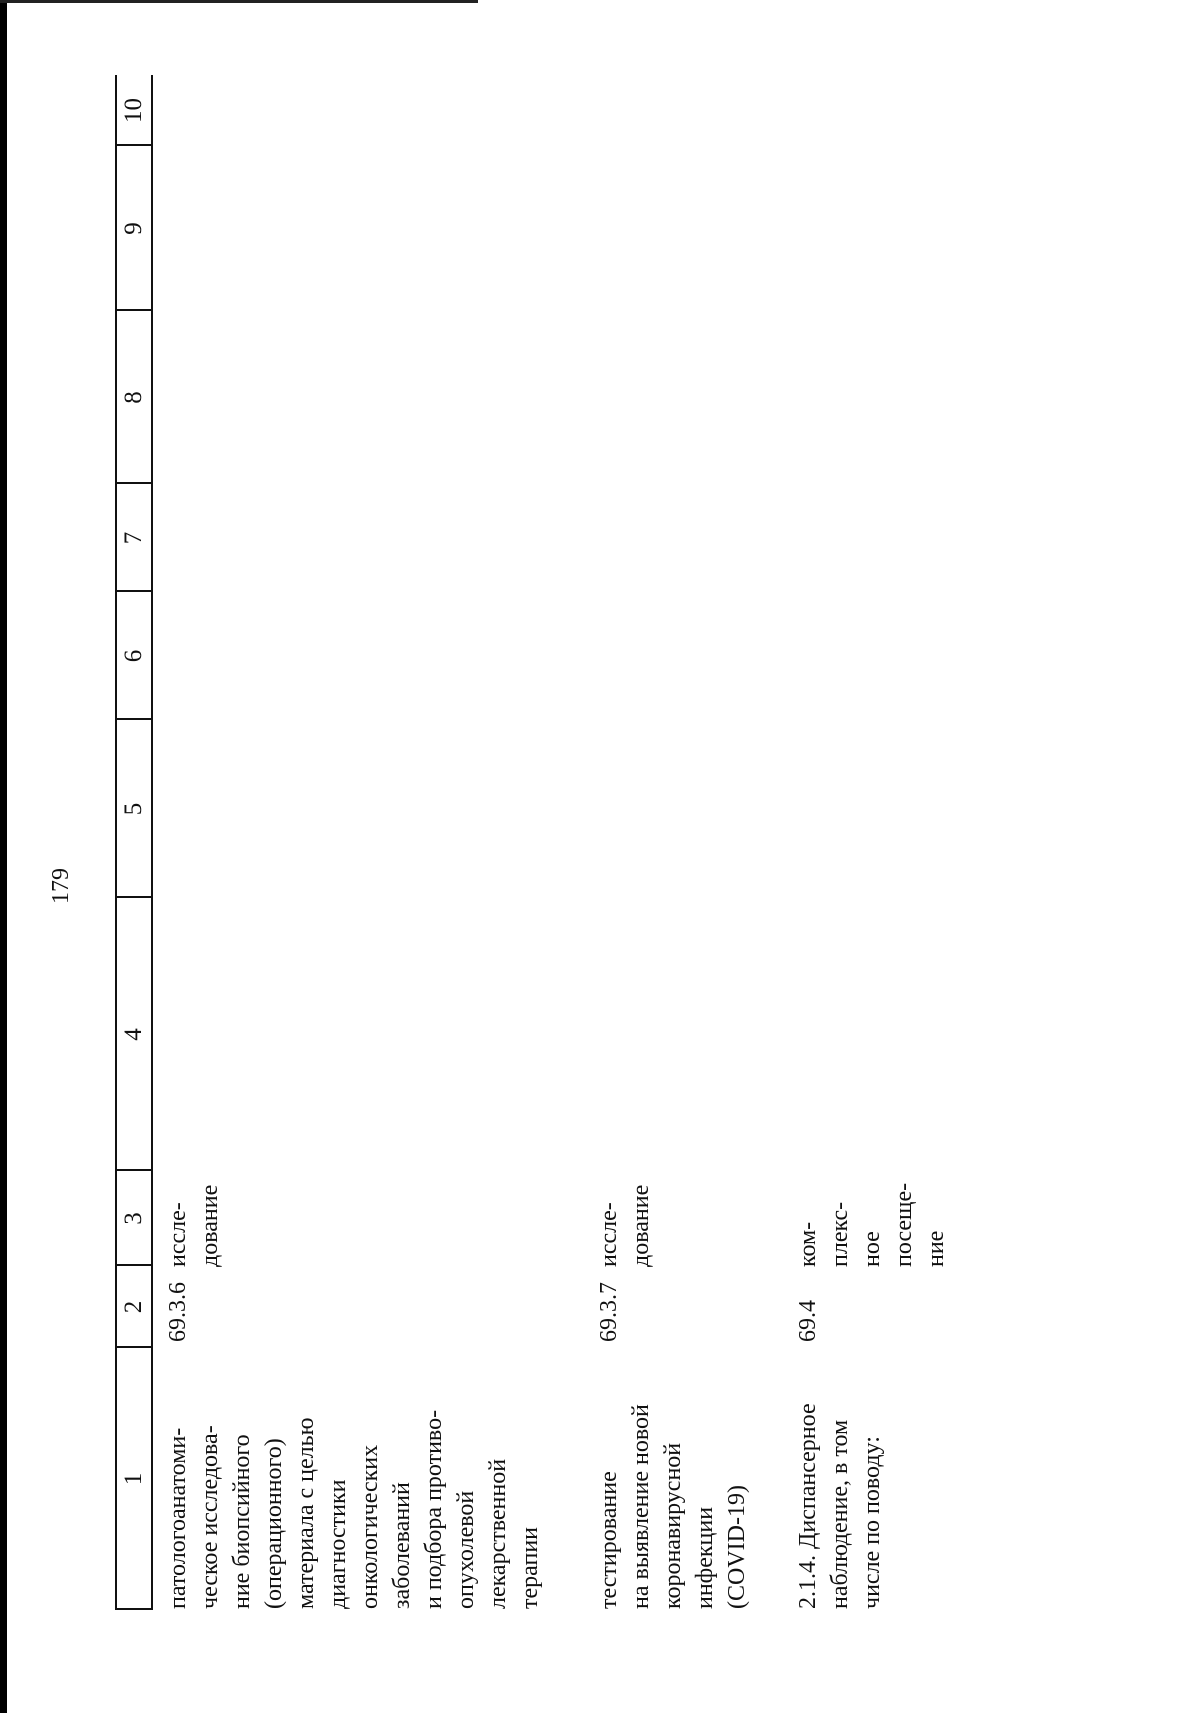 The width and height of the screenshot is (1200, 1713). What do you see at coordinates (133, 1034) in the screenshot?
I see `column-header: 4` at bounding box center [133, 1034].